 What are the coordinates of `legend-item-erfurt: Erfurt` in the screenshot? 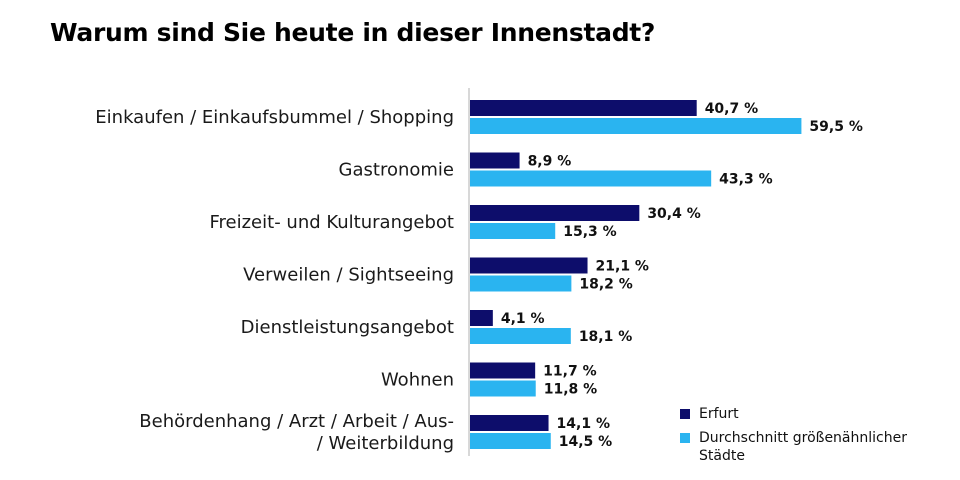 It's located at (815, 414).